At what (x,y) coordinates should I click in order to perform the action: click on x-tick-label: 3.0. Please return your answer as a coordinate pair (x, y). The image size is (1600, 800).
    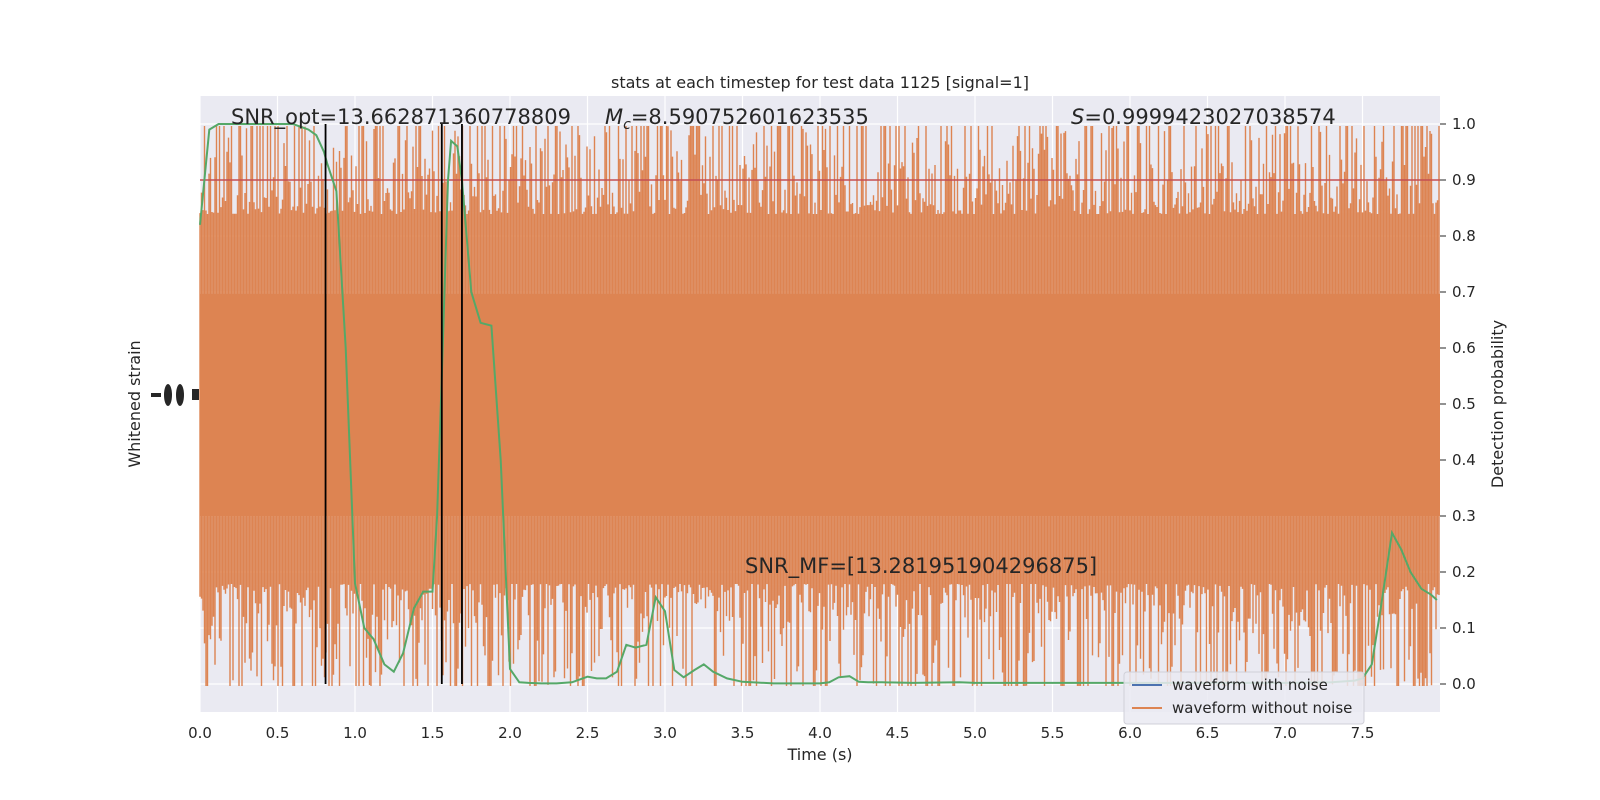
    Looking at the image, I should click on (665, 733).